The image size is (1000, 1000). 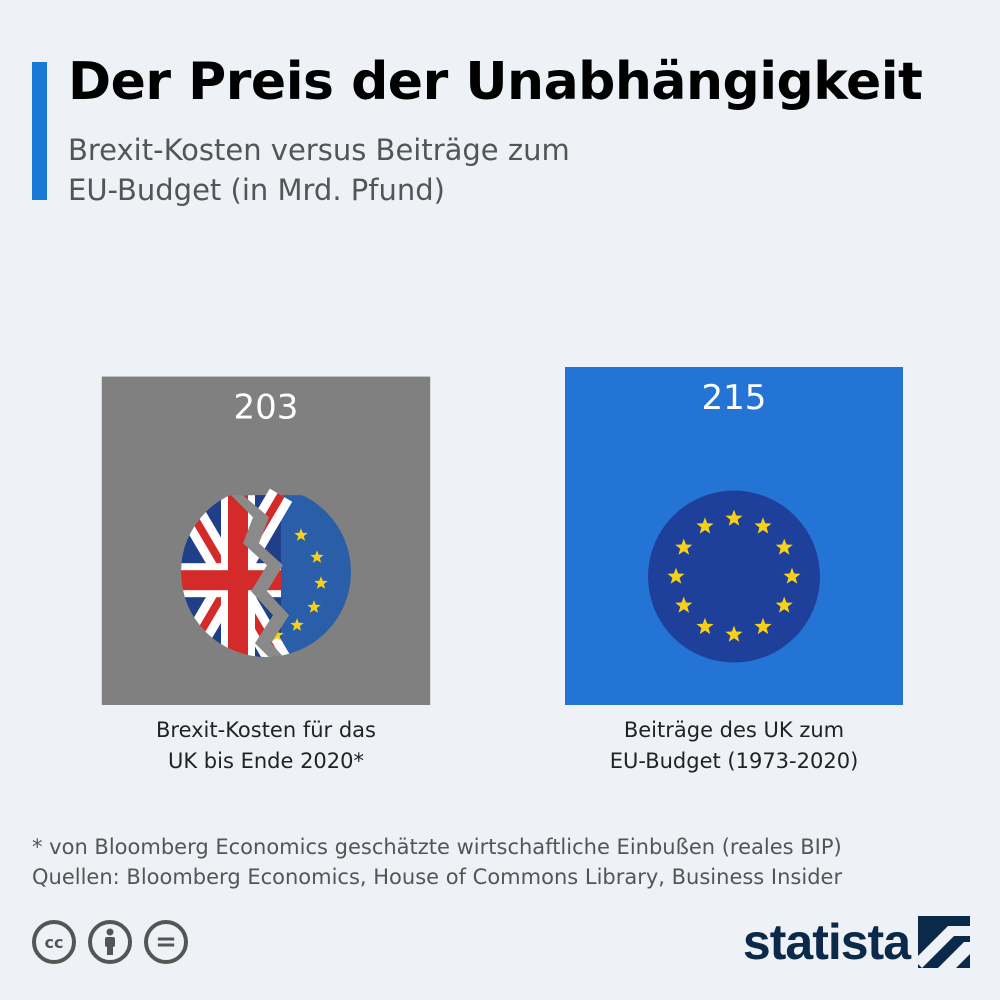 What do you see at coordinates (734, 730) in the screenshot?
I see `category-label-1-0: Beiträge des UK zum` at bounding box center [734, 730].